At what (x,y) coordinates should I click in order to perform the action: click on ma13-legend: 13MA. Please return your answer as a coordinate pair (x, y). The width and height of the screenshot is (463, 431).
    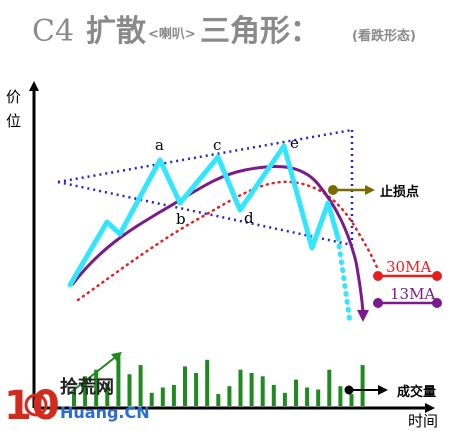
    Looking at the image, I should click on (407, 296).